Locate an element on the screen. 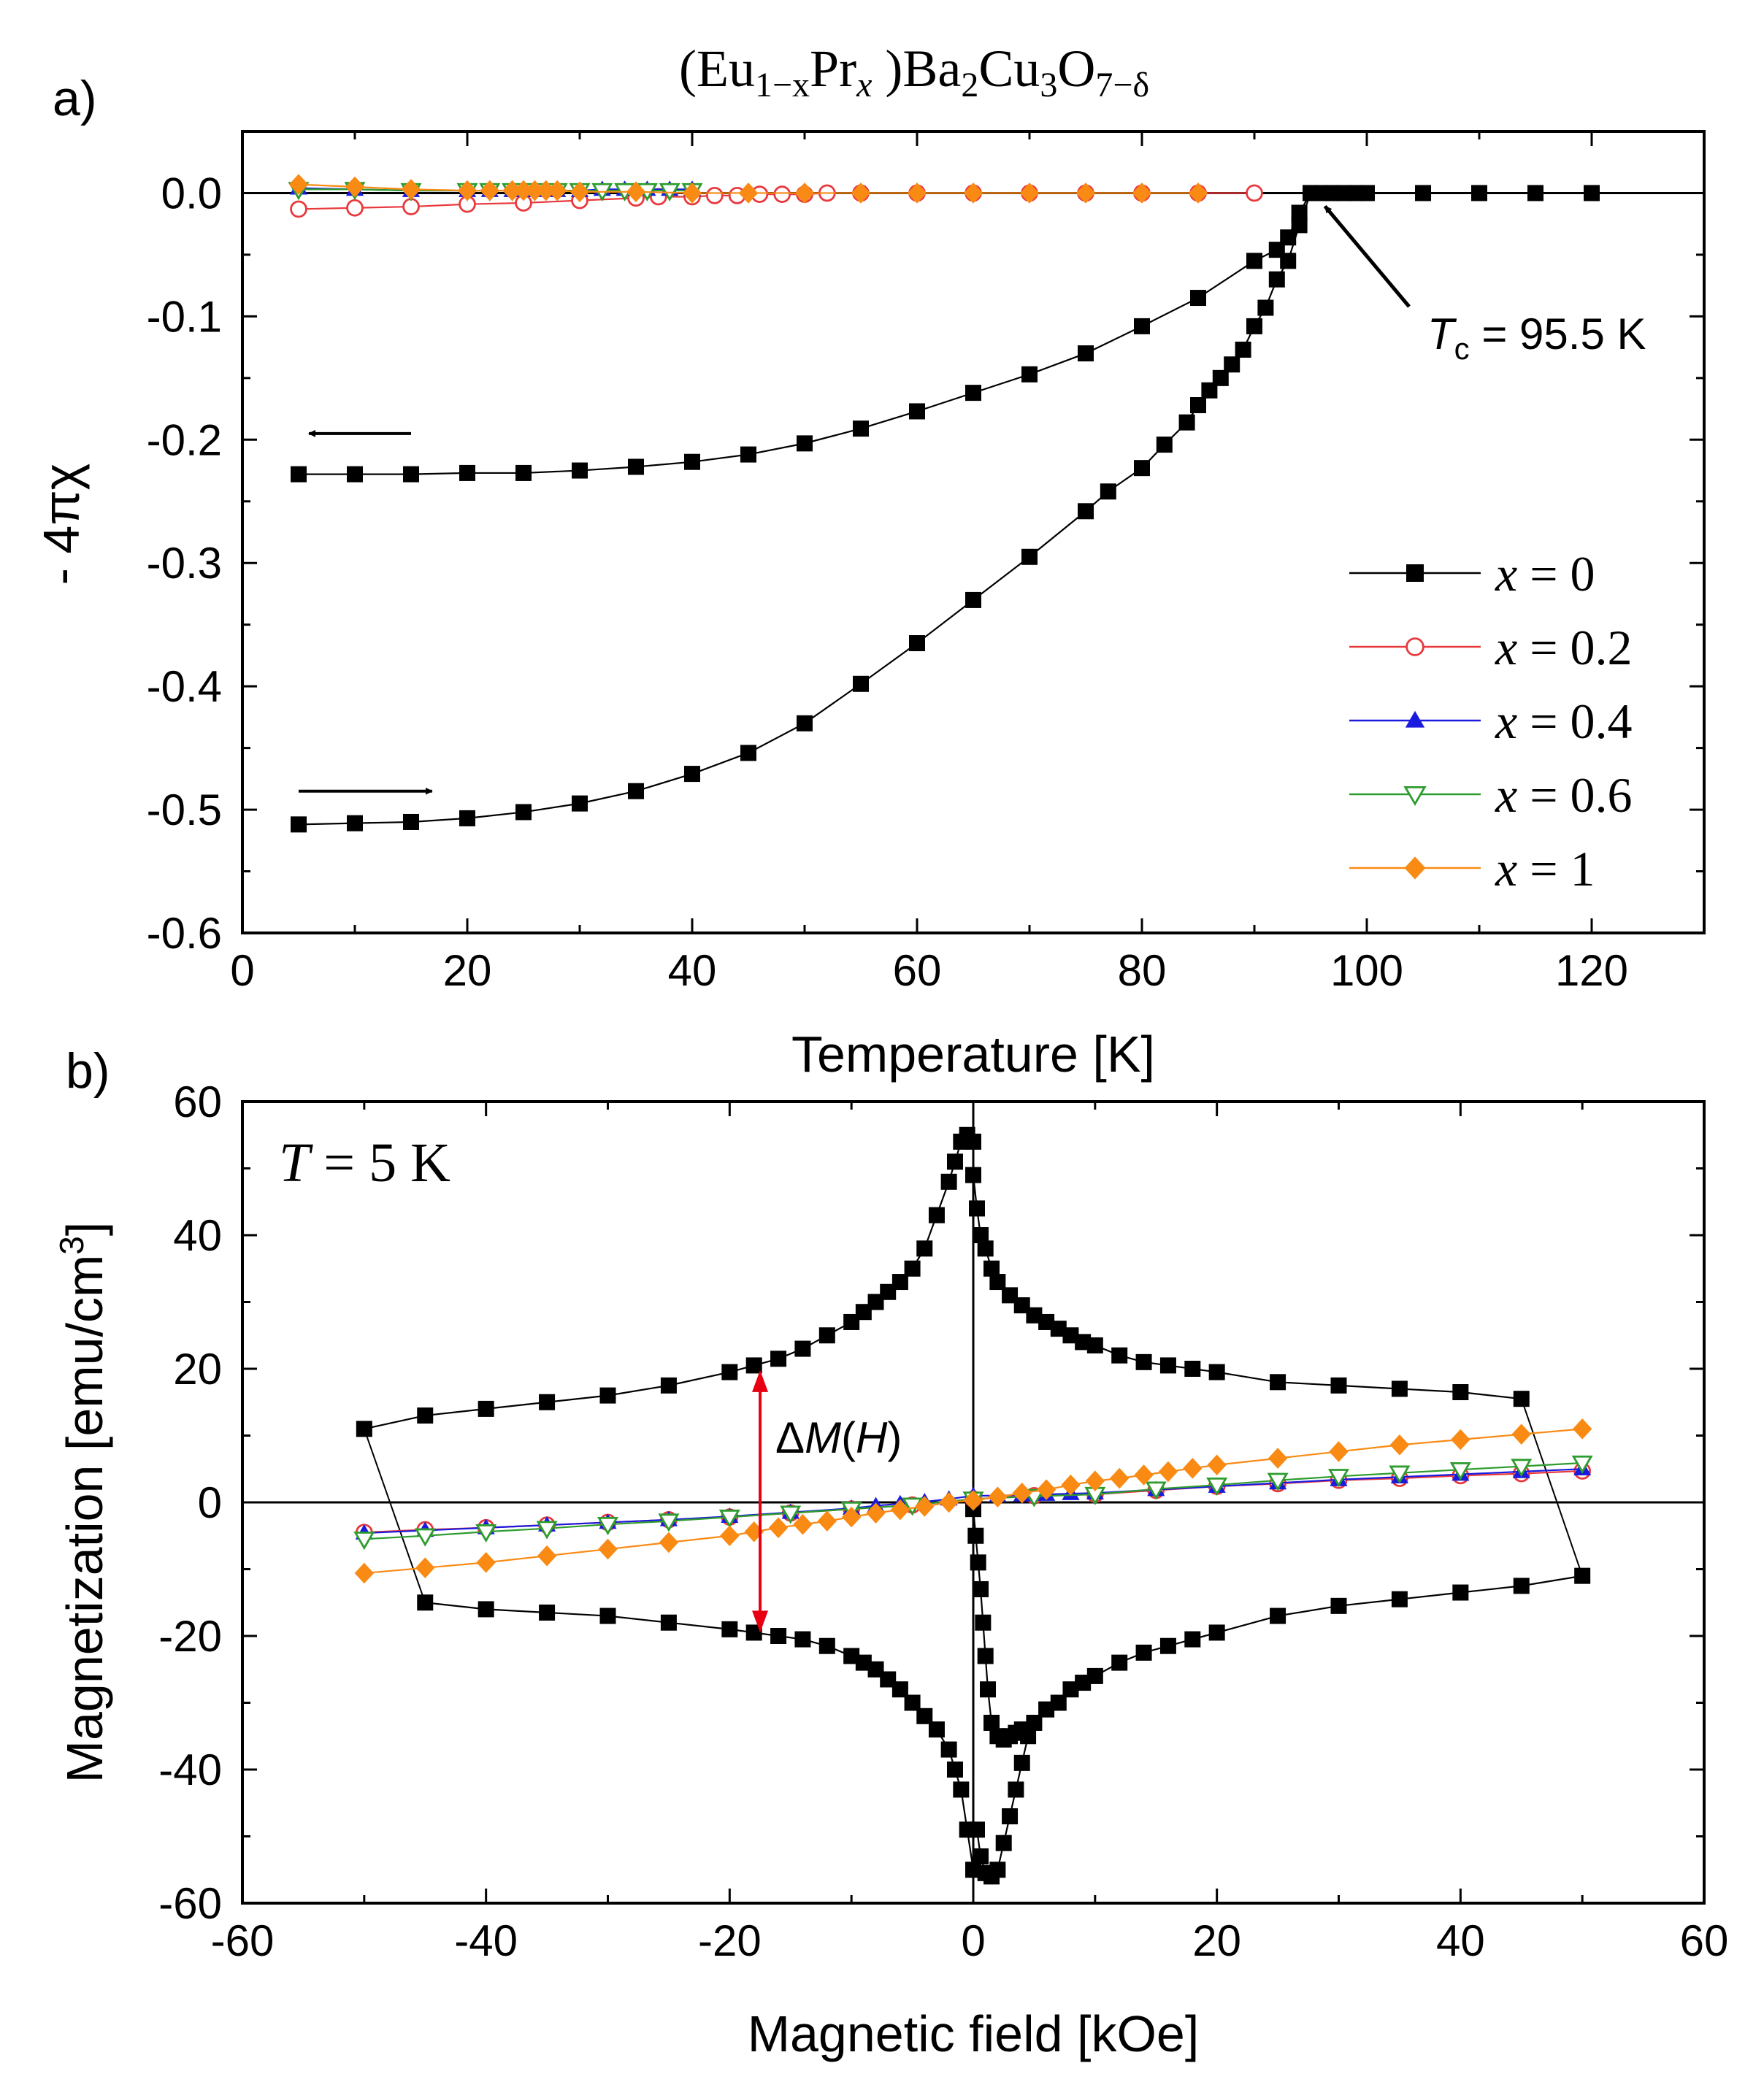 The width and height of the screenshot is (1764, 2082). series-line is located at coordinates (748, 188).